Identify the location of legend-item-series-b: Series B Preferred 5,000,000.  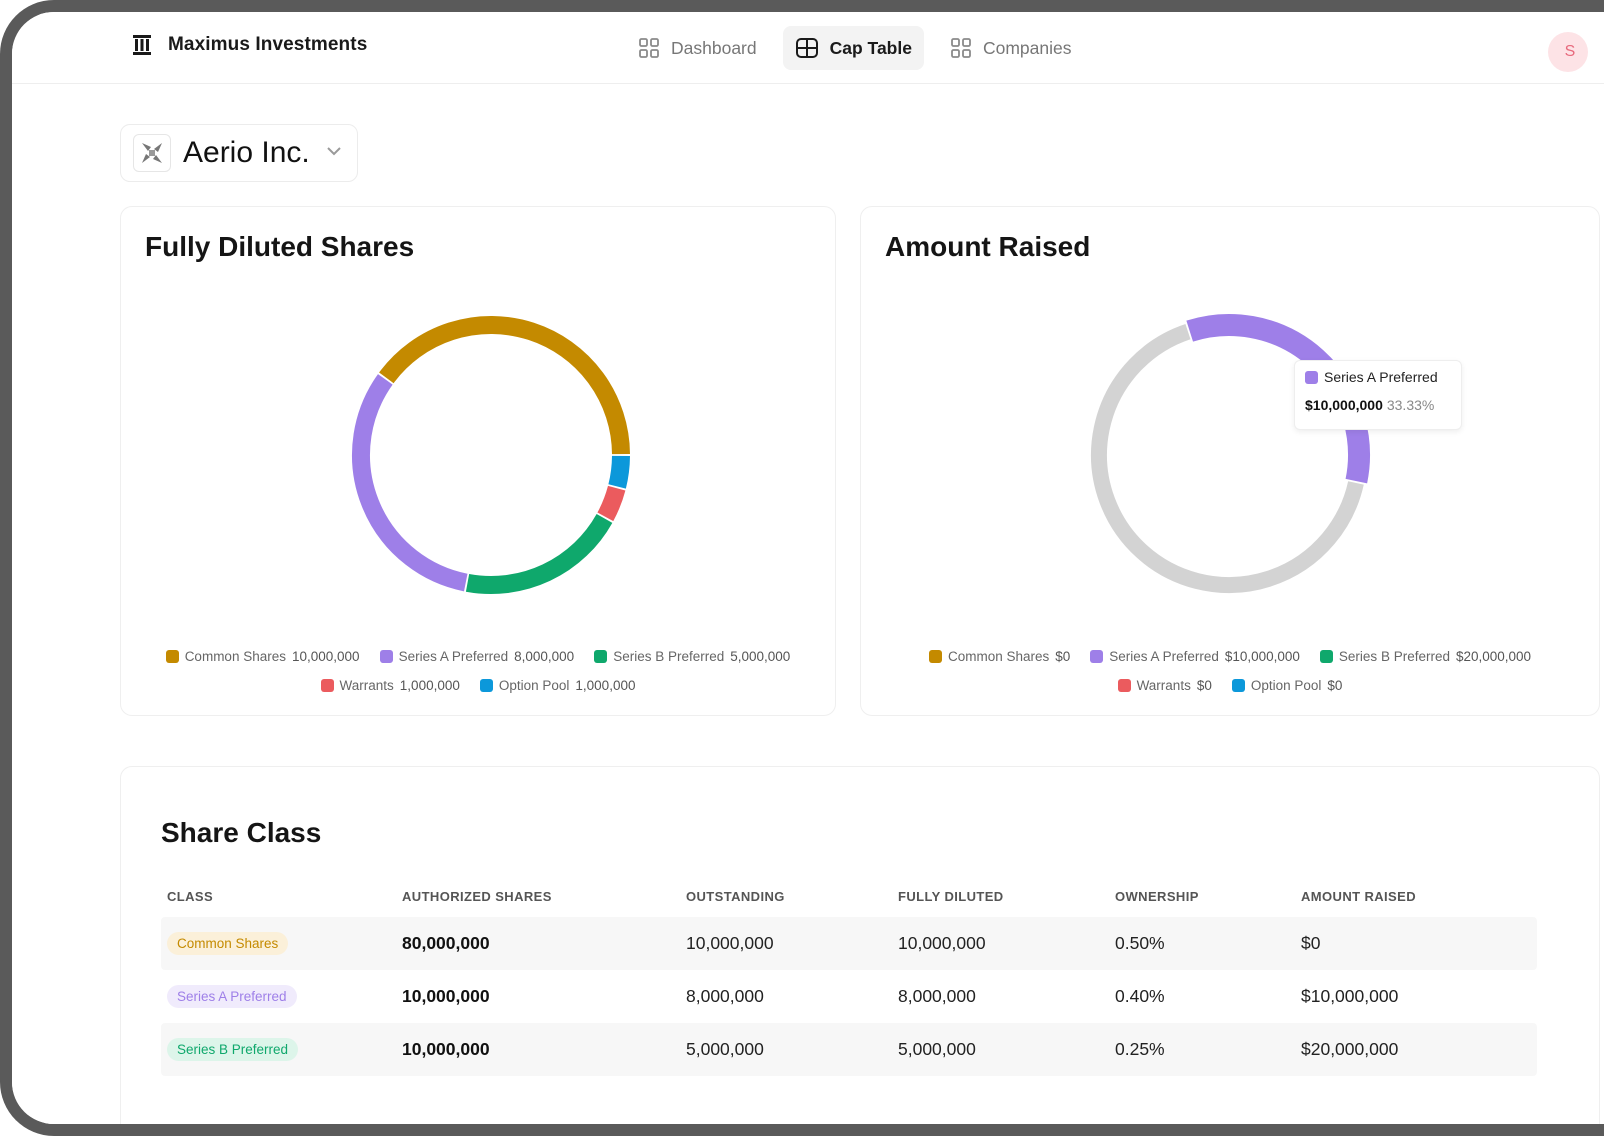
(692, 656).